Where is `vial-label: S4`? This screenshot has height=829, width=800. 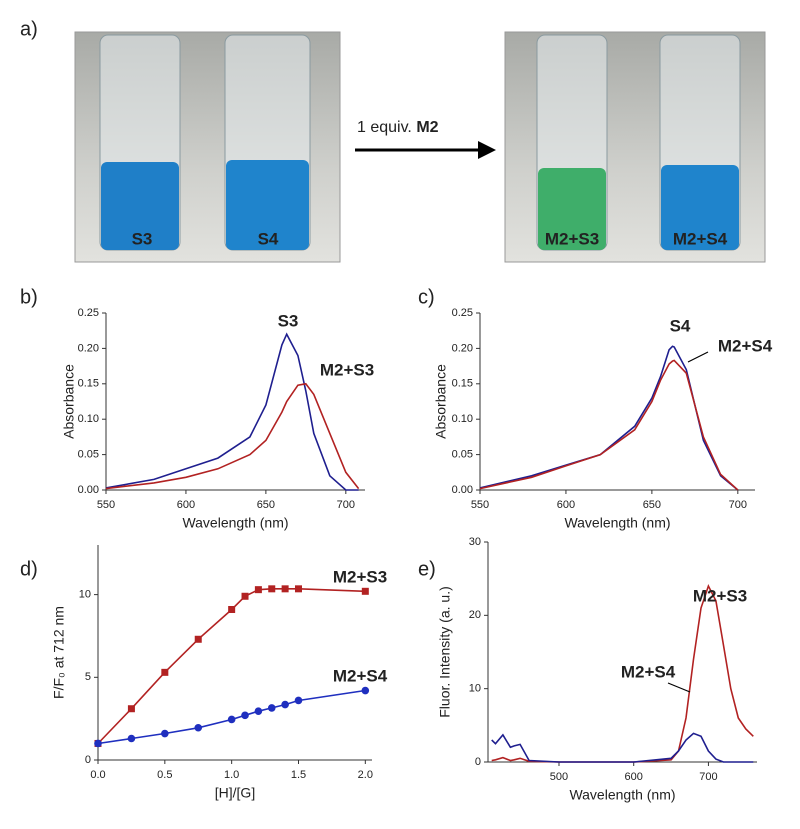 vial-label: S4 is located at coordinates (268, 238).